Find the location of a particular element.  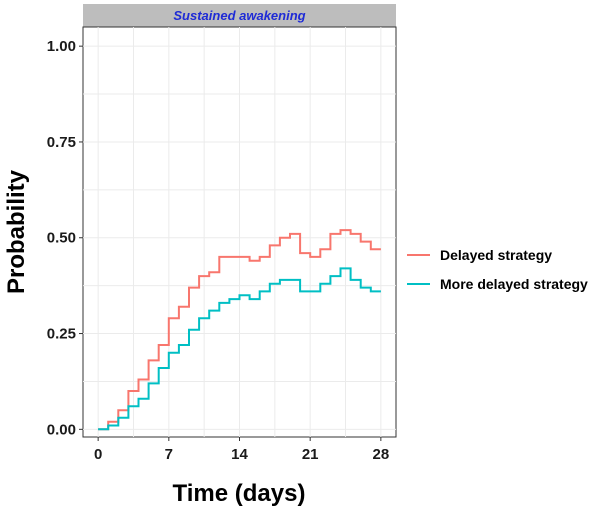

legend: Delayed strategy More delayed strategy is located at coordinates (497, 269).